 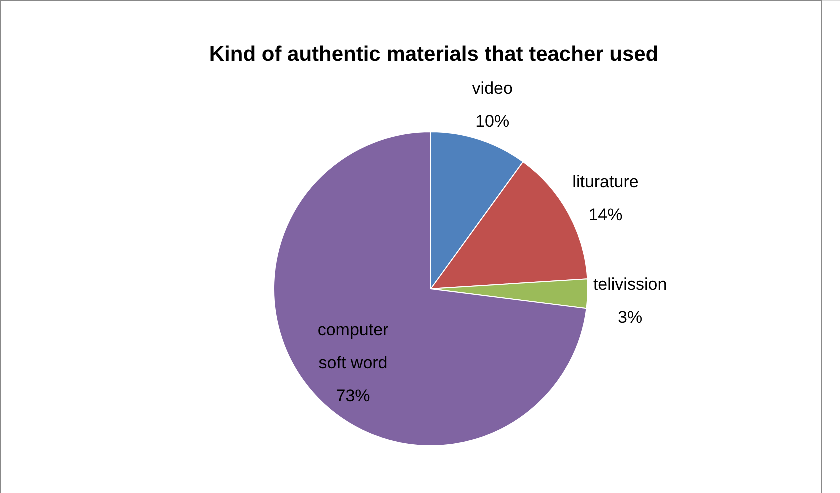 I want to click on slice-label: computer soft word, so click(x=354, y=346).